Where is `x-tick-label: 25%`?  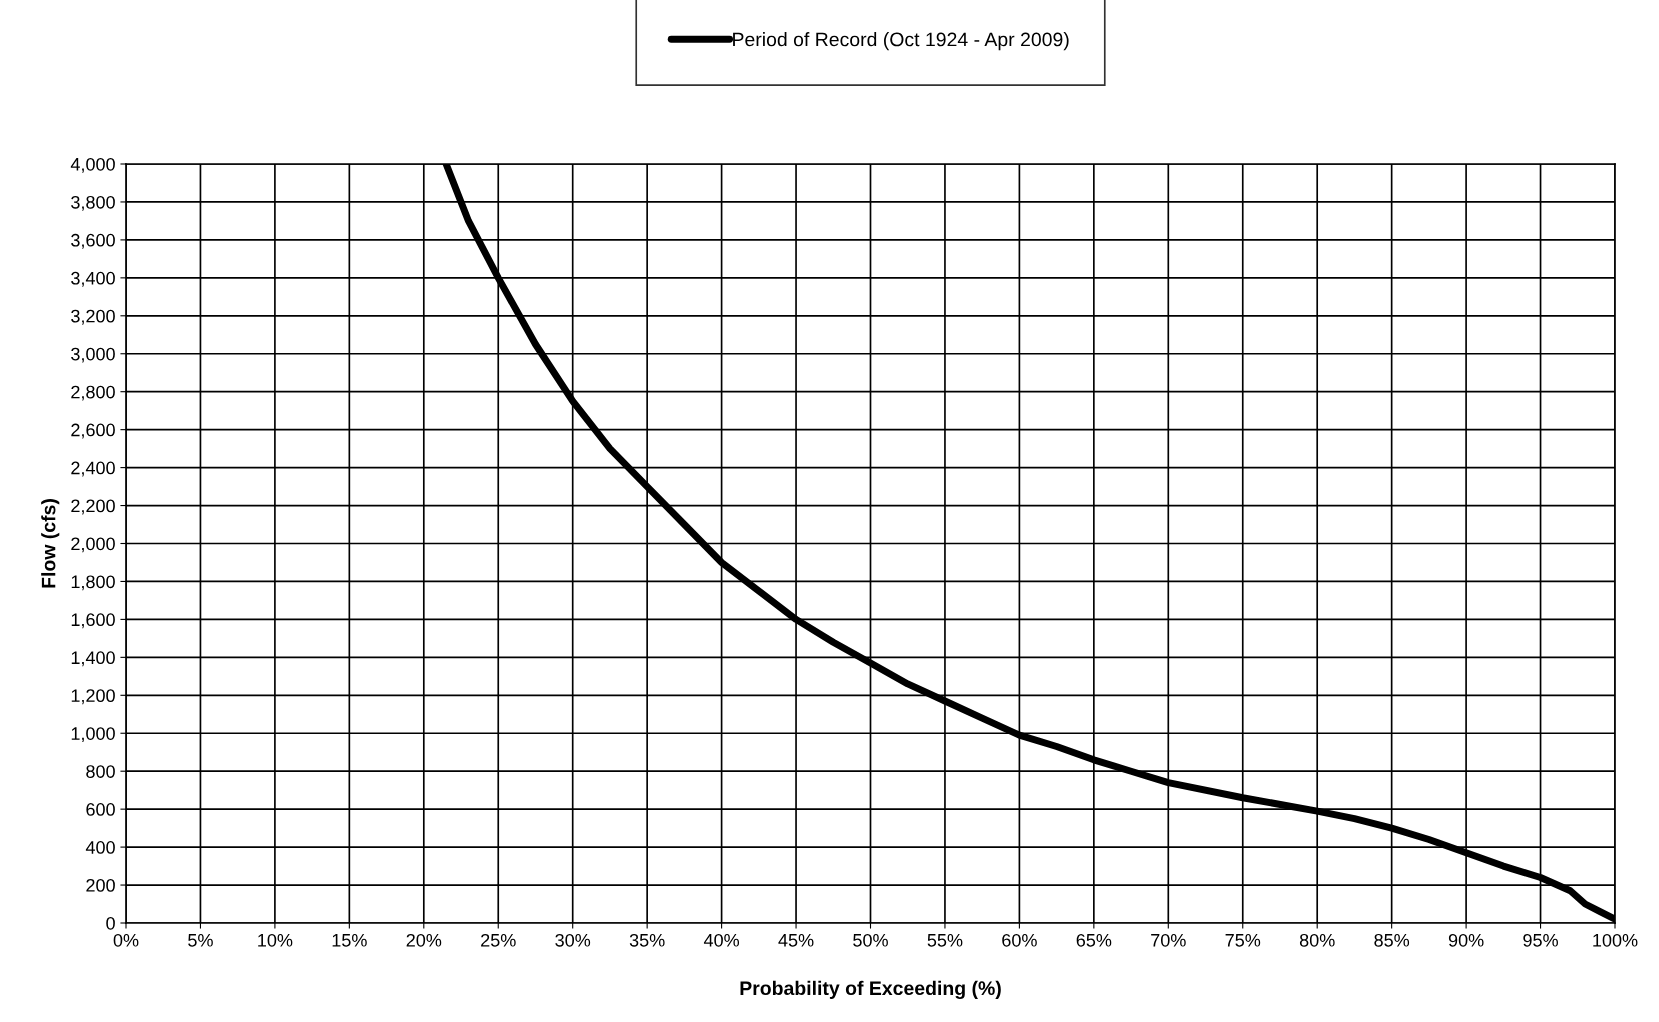 x-tick-label: 25% is located at coordinates (498, 940).